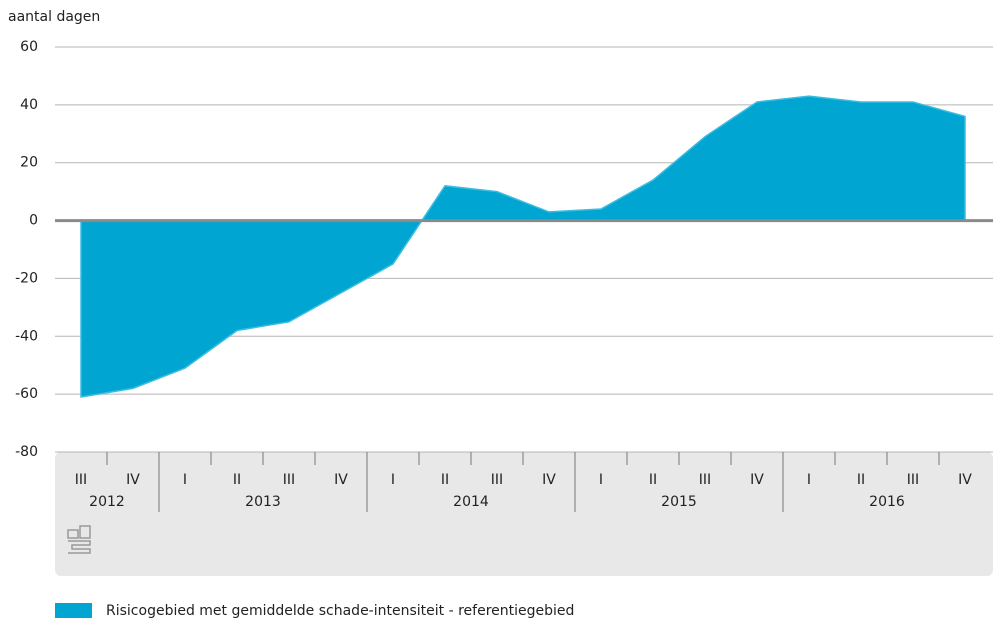  What do you see at coordinates (107, 502) in the screenshot?
I see `x-group-label: 2012` at bounding box center [107, 502].